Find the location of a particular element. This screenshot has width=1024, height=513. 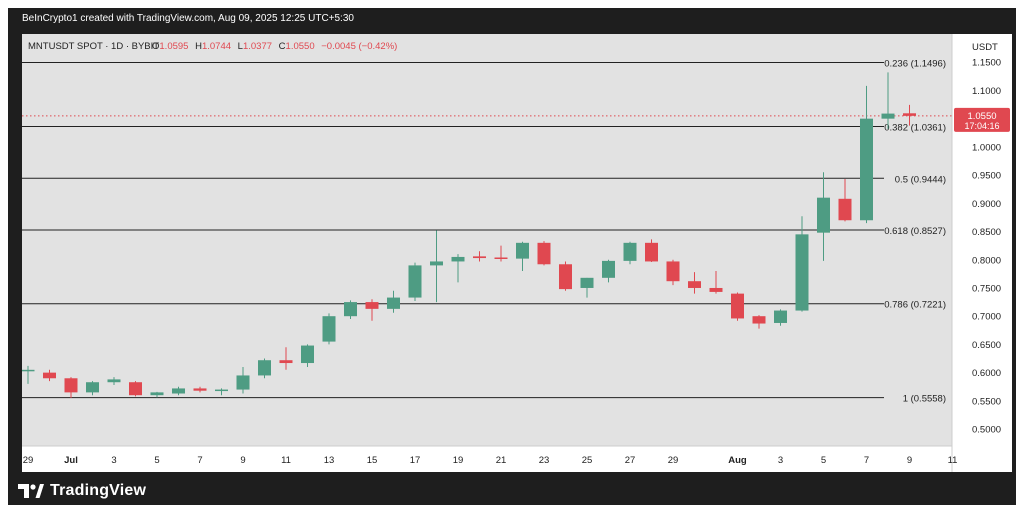

fib-label: 0.786 (0.7221) is located at coordinates (915, 305).